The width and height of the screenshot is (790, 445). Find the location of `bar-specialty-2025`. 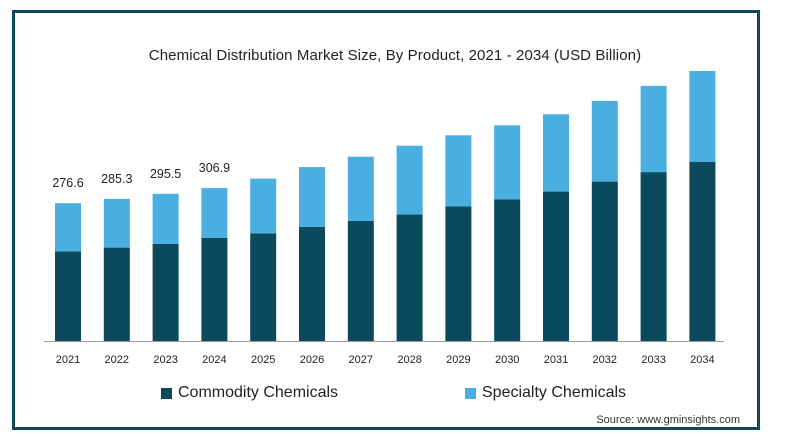

bar-specialty-2025 is located at coordinates (263, 206).